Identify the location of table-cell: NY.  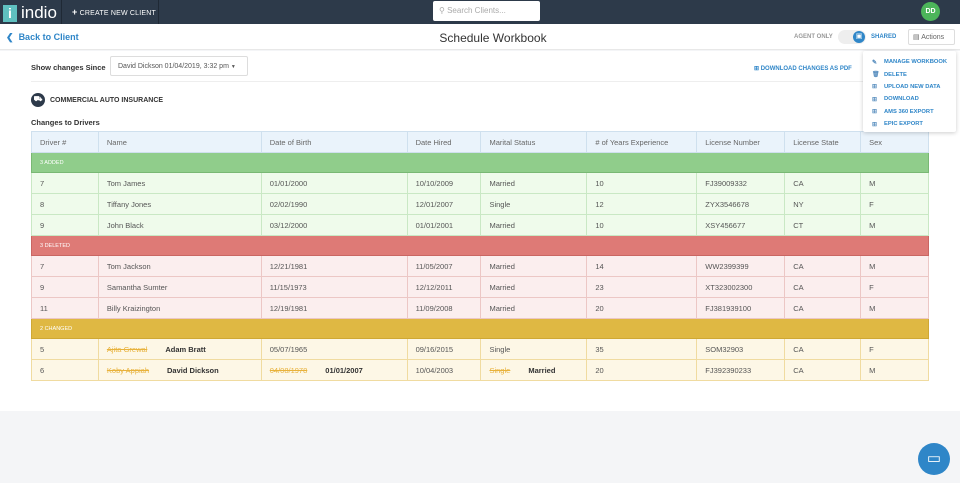
(823, 204).